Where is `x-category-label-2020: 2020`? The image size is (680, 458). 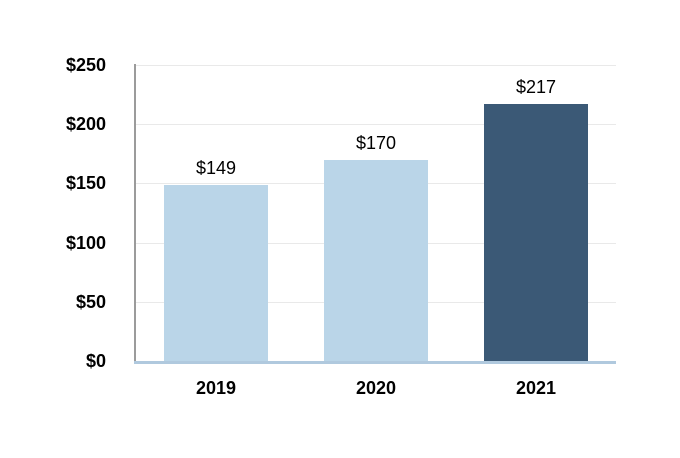 x-category-label-2020: 2020 is located at coordinates (376, 388).